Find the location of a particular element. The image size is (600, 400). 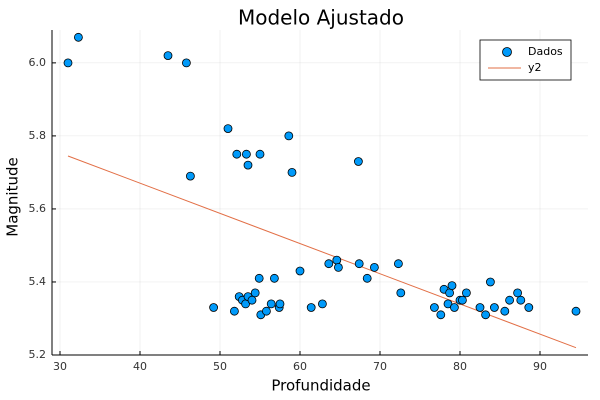

y-tick-label: 5.2 is located at coordinates (38, 354).